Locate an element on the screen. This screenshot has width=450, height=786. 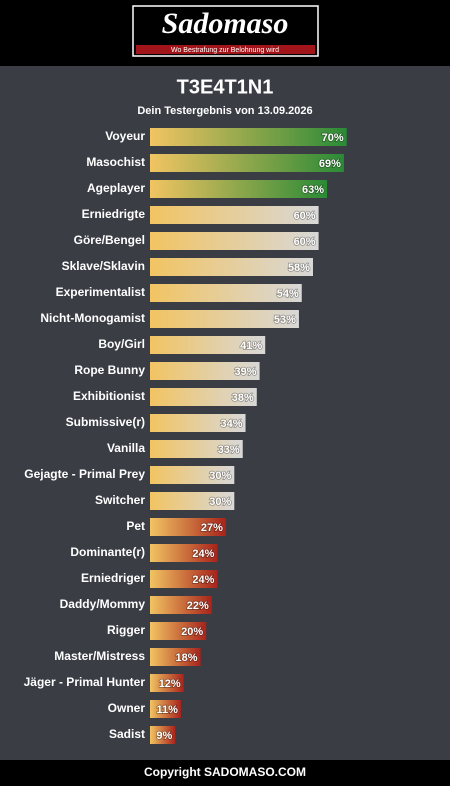
category-label: Daddy/Mommy is located at coordinates (103, 604).